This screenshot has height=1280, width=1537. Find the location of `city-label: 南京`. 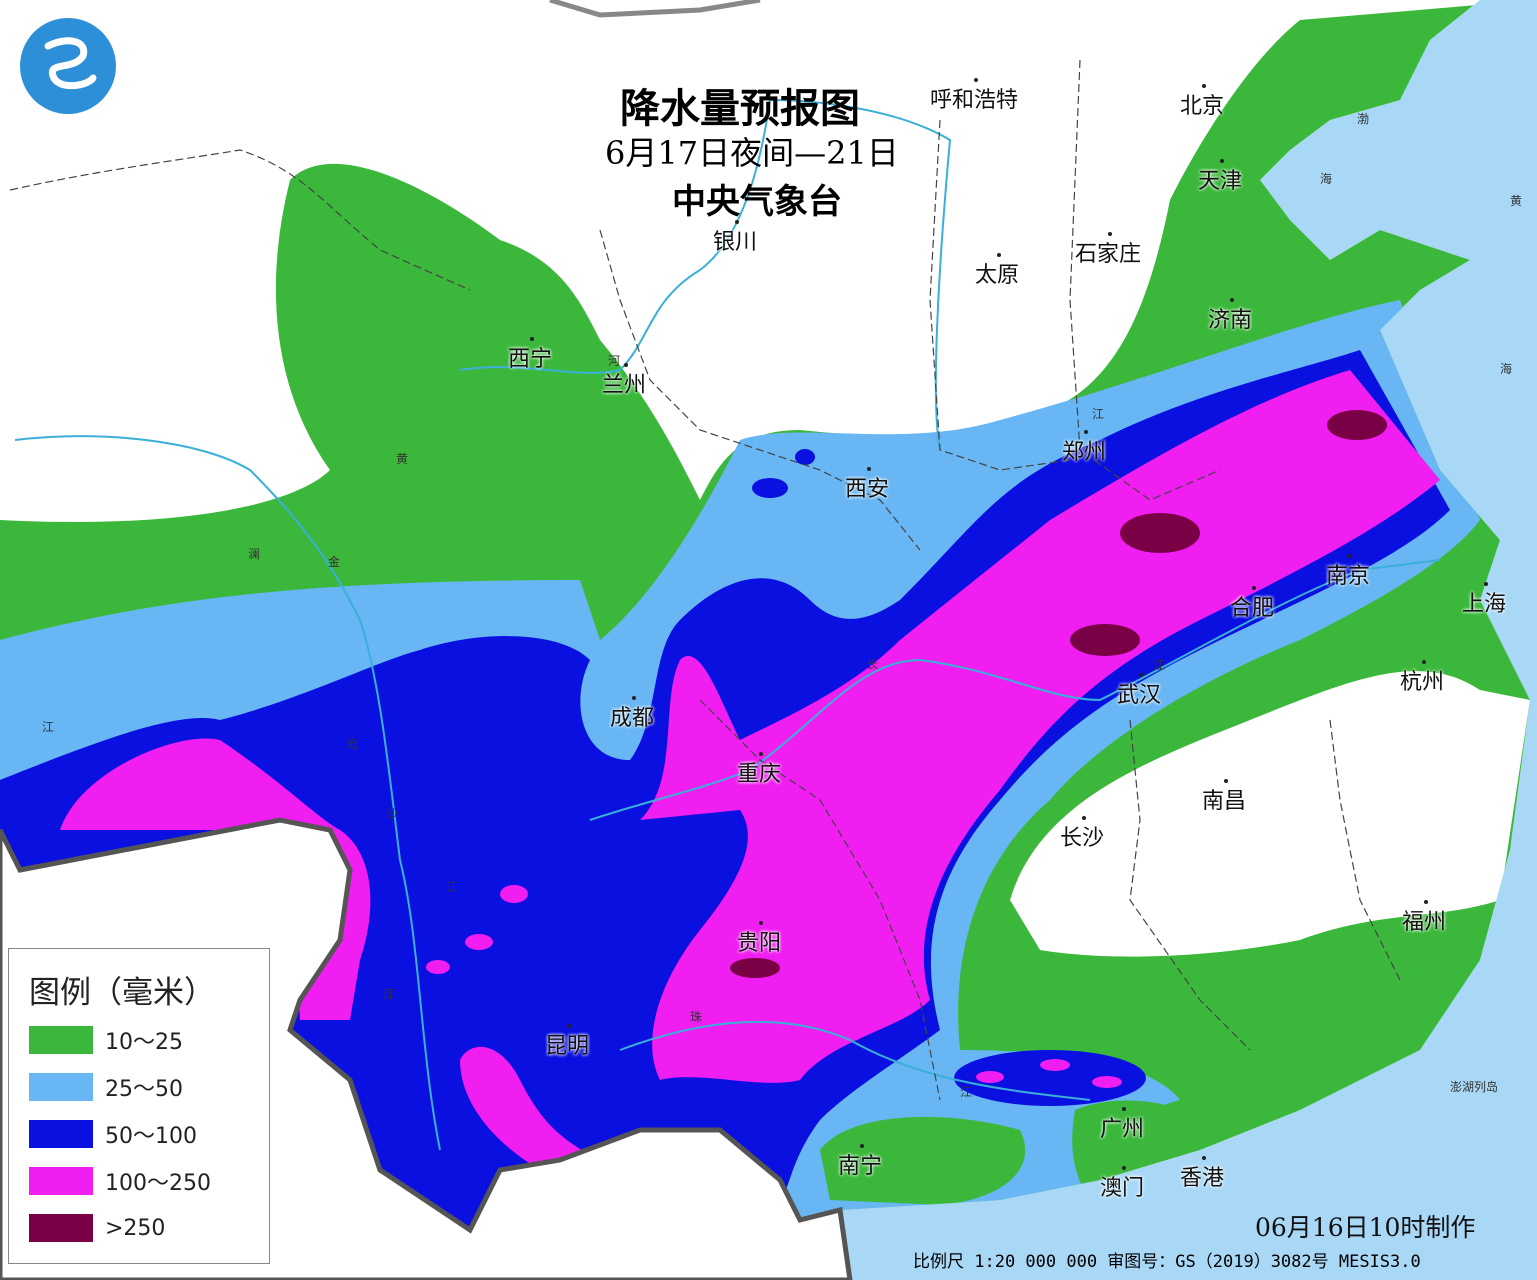

city-label: 南京 is located at coordinates (1348, 572).